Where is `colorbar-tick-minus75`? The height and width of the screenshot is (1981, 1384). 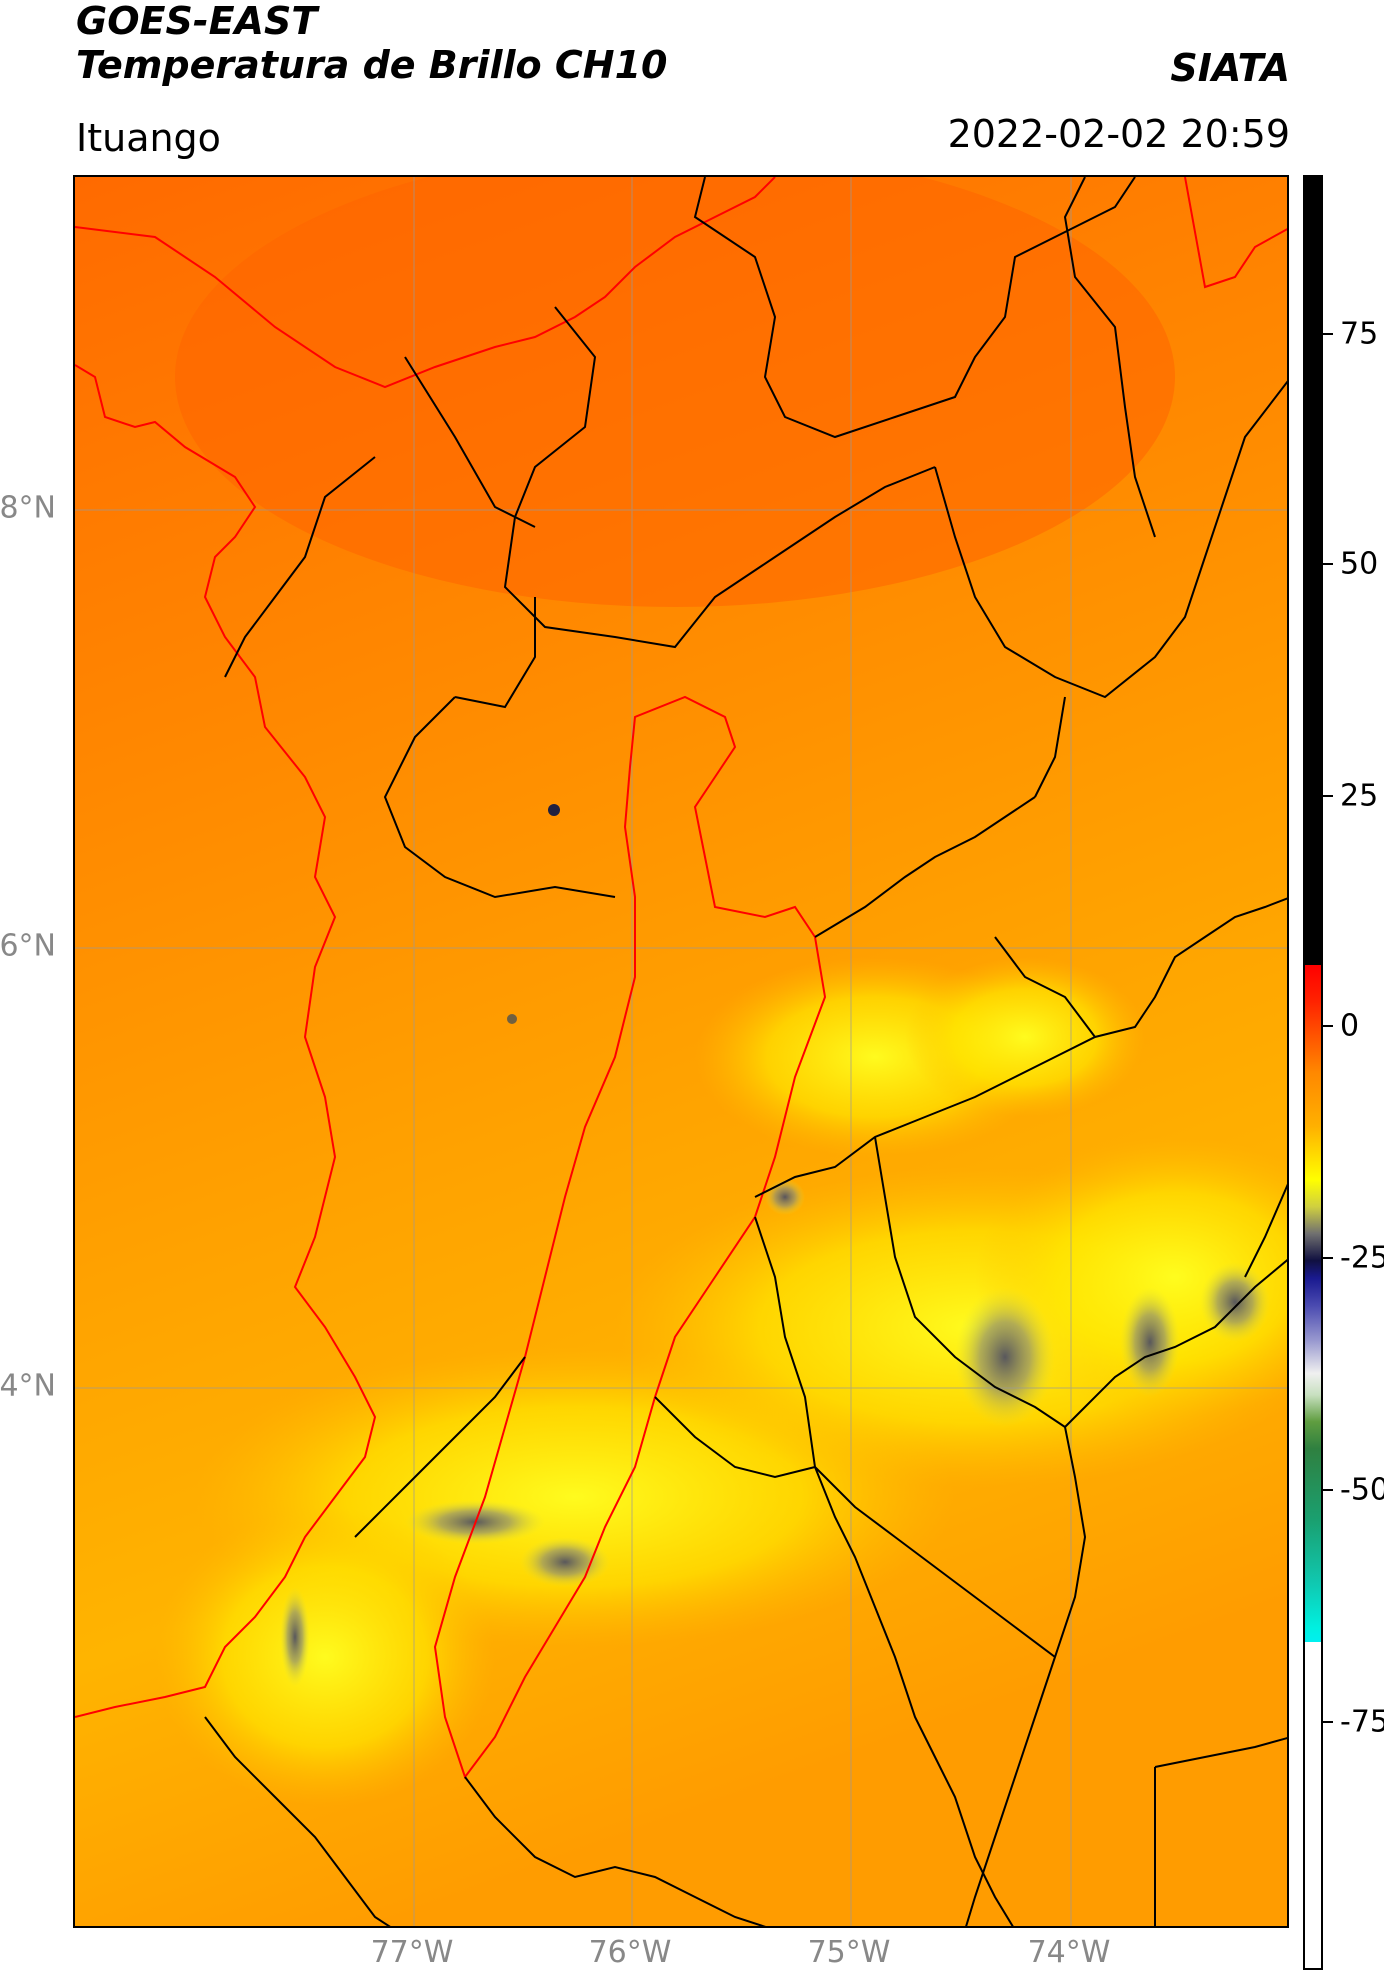
colorbar-tick-minus75 is located at coordinates (1328, 1722).